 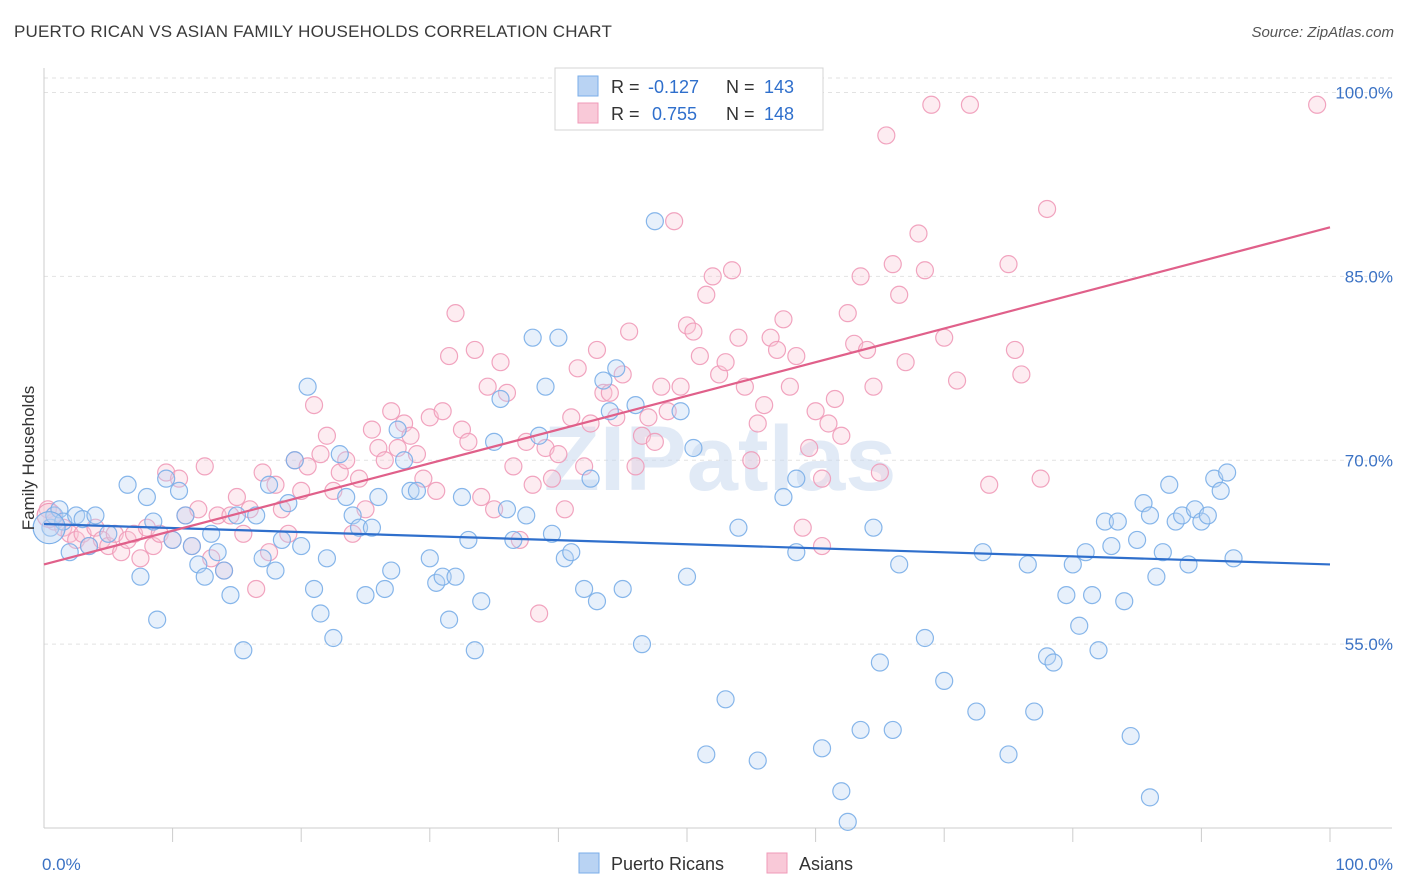 What do you see at coordinates (1369, 644) in the screenshot?
I see `y-tick-label: 55.0%` at bounding box center [1369, 644].